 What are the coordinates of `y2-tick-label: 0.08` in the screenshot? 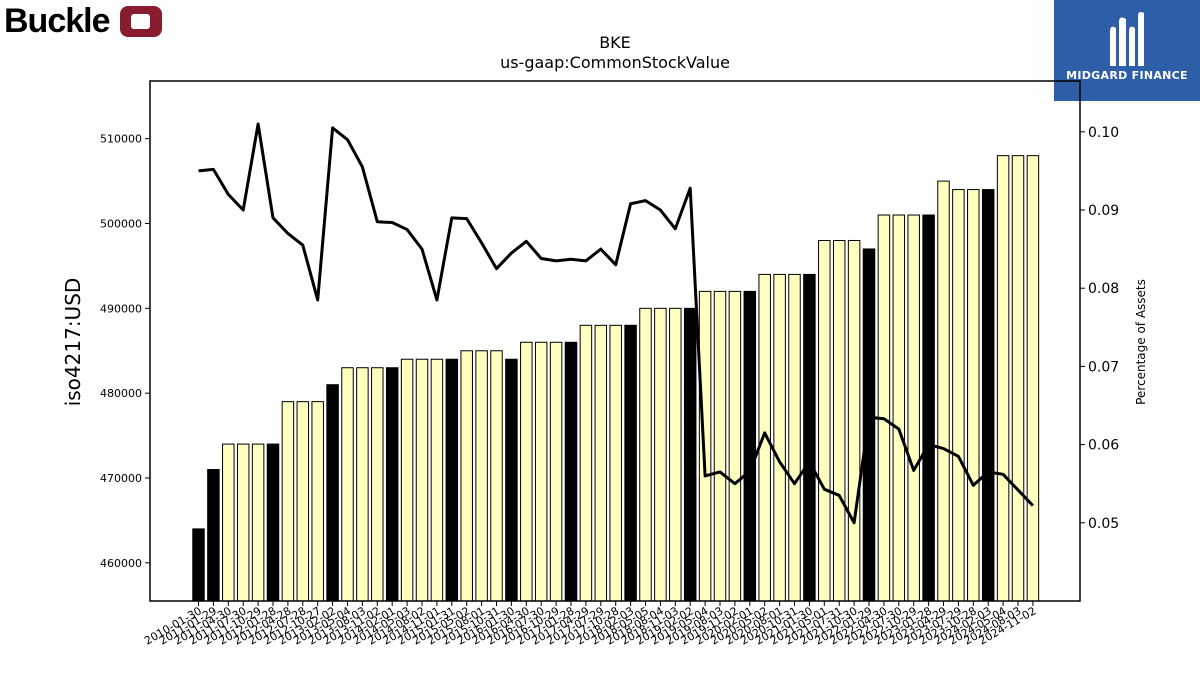 It's located at (1103, 289).